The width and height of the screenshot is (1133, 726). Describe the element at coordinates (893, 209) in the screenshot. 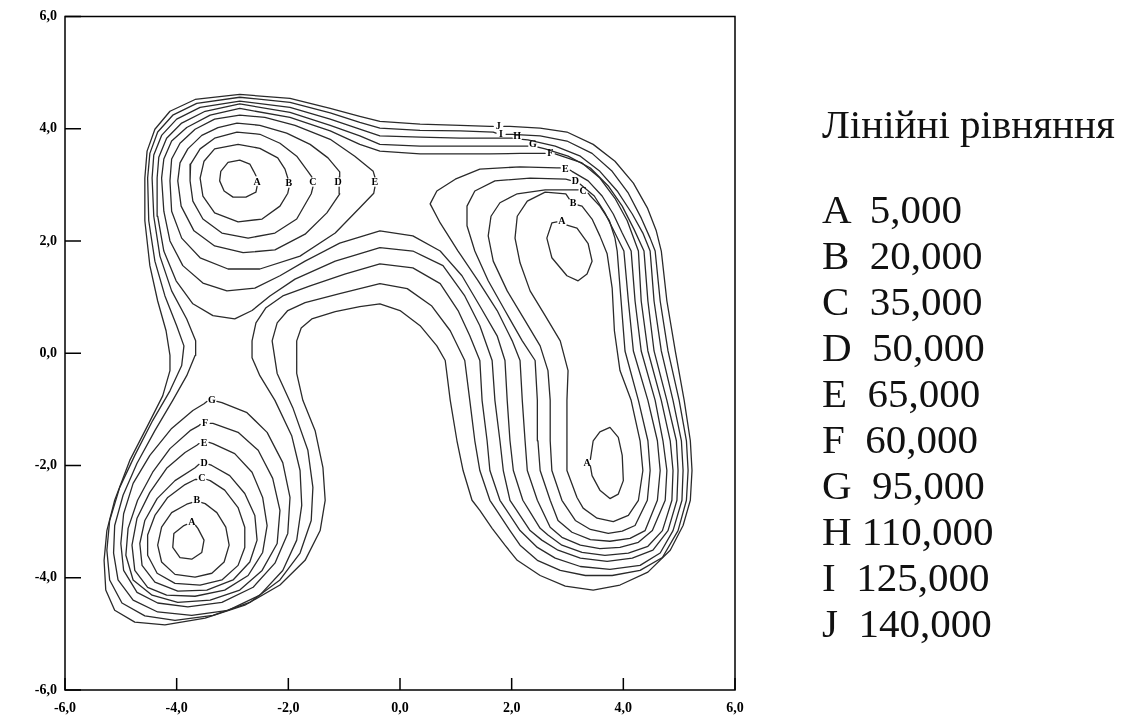

I see `text: A 5,000` at that location.